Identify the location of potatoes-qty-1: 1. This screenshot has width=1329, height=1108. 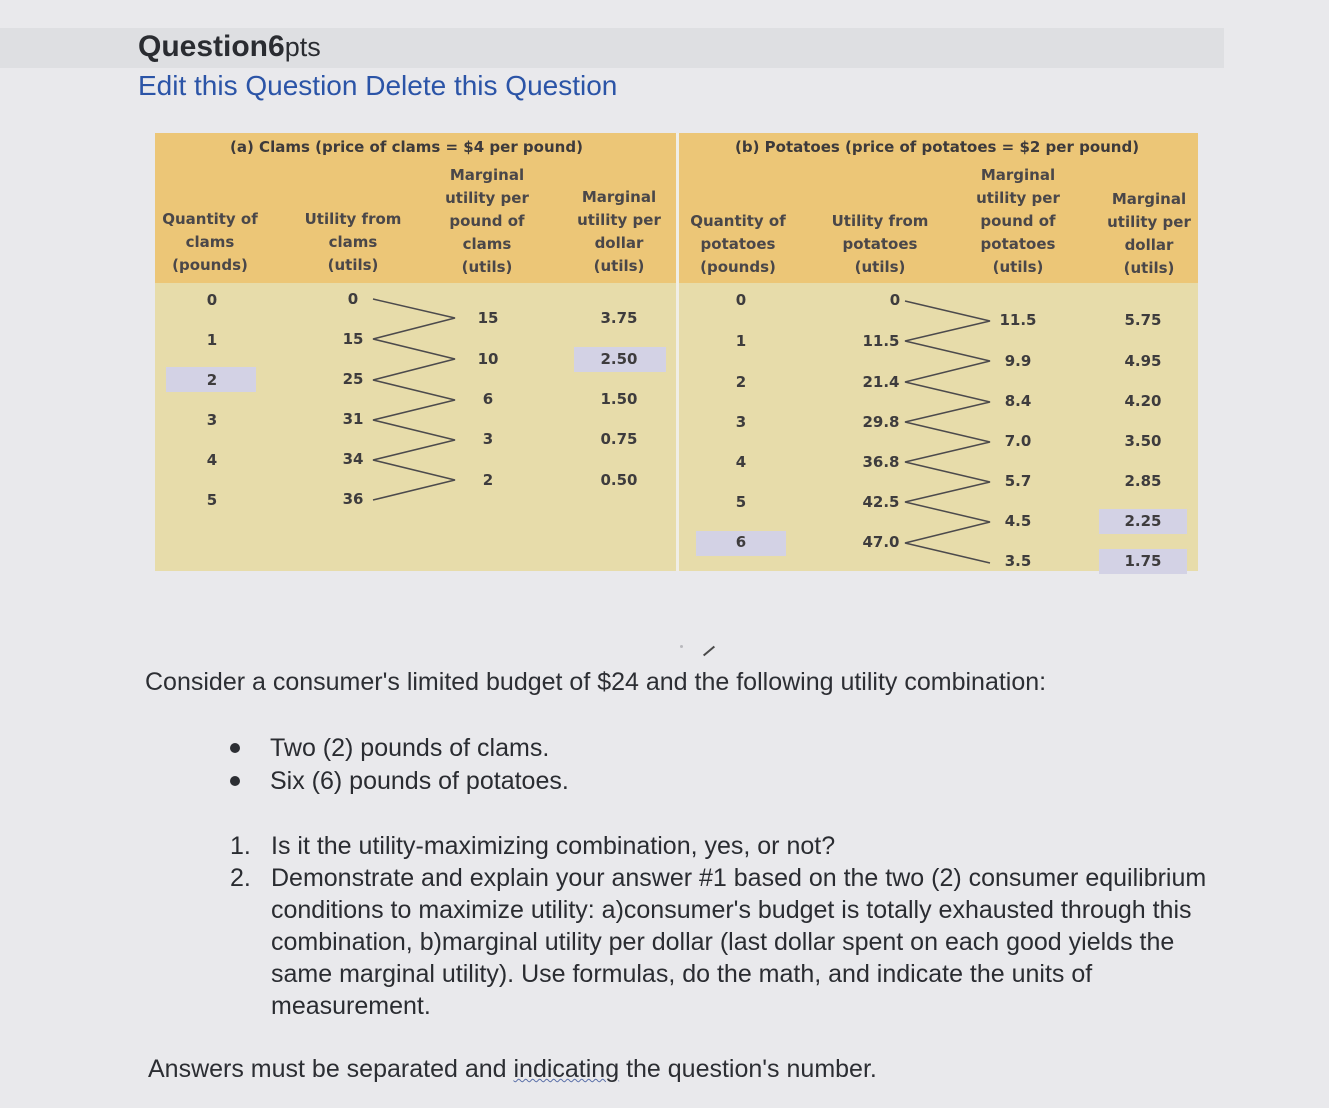
(741, 341).